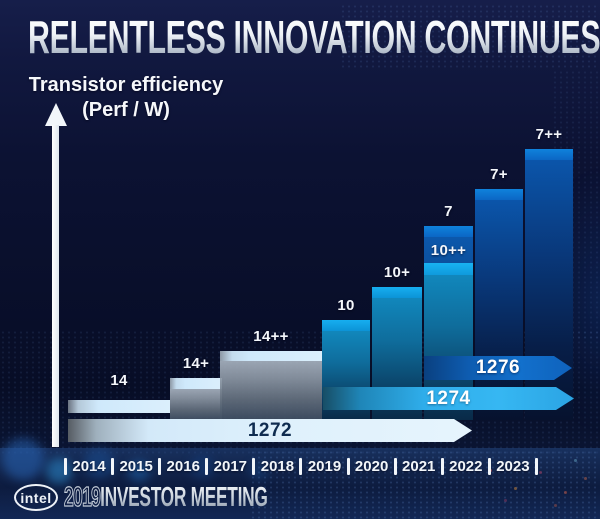  I want to click on process-band-label: 1272, so click(270, 430).